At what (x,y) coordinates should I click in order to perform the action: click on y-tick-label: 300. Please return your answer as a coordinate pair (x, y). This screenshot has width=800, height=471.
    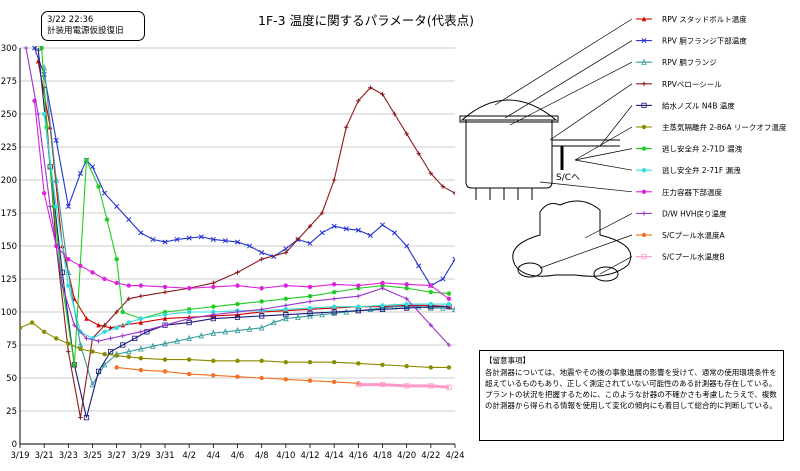
    Looking at the image, I should click on (9, 49).